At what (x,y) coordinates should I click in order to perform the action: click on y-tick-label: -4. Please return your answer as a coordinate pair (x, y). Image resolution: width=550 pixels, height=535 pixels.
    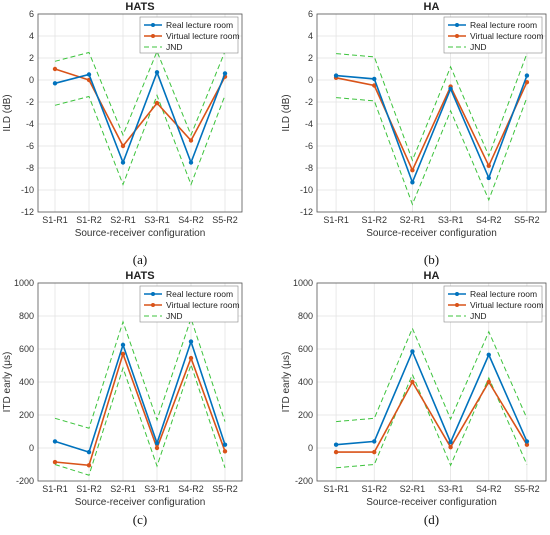
    Looking at the image, I should click on (30, 124).